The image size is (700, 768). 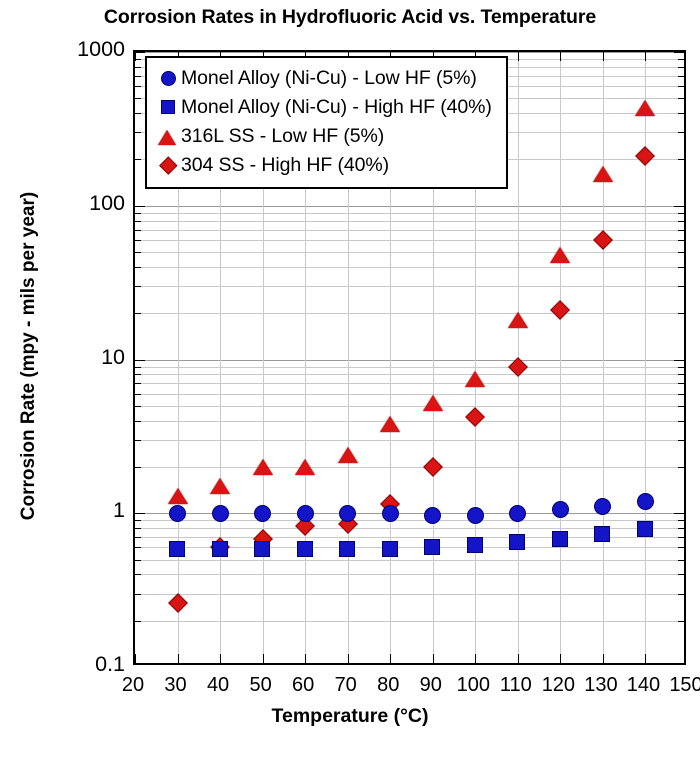 What do you see at coordinates (324, 78) in the screenshot?
I see `legend-item: Monel Alloy (Ni-Cu) - Low HF (5%)` at bounding box center [324, 78].